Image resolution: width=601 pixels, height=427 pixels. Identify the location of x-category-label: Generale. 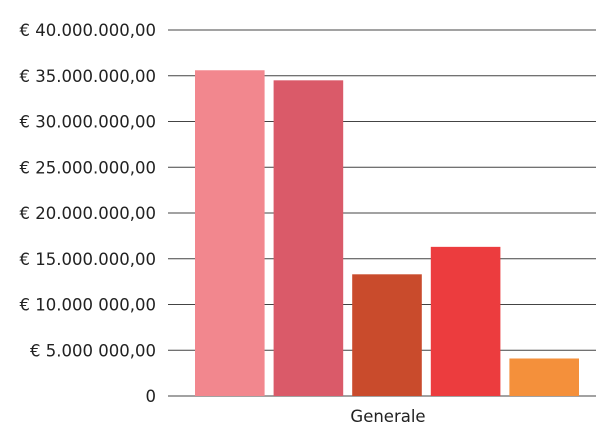
(387, 416).